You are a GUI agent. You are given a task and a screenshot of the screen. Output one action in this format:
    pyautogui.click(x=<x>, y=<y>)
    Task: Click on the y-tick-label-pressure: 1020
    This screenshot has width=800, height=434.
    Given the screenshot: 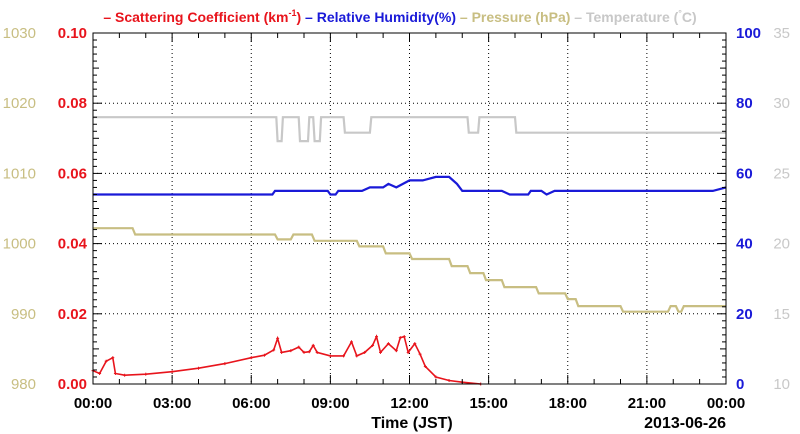 What is the action you would take?
    pyautogui.click(x=19, y=103)
    